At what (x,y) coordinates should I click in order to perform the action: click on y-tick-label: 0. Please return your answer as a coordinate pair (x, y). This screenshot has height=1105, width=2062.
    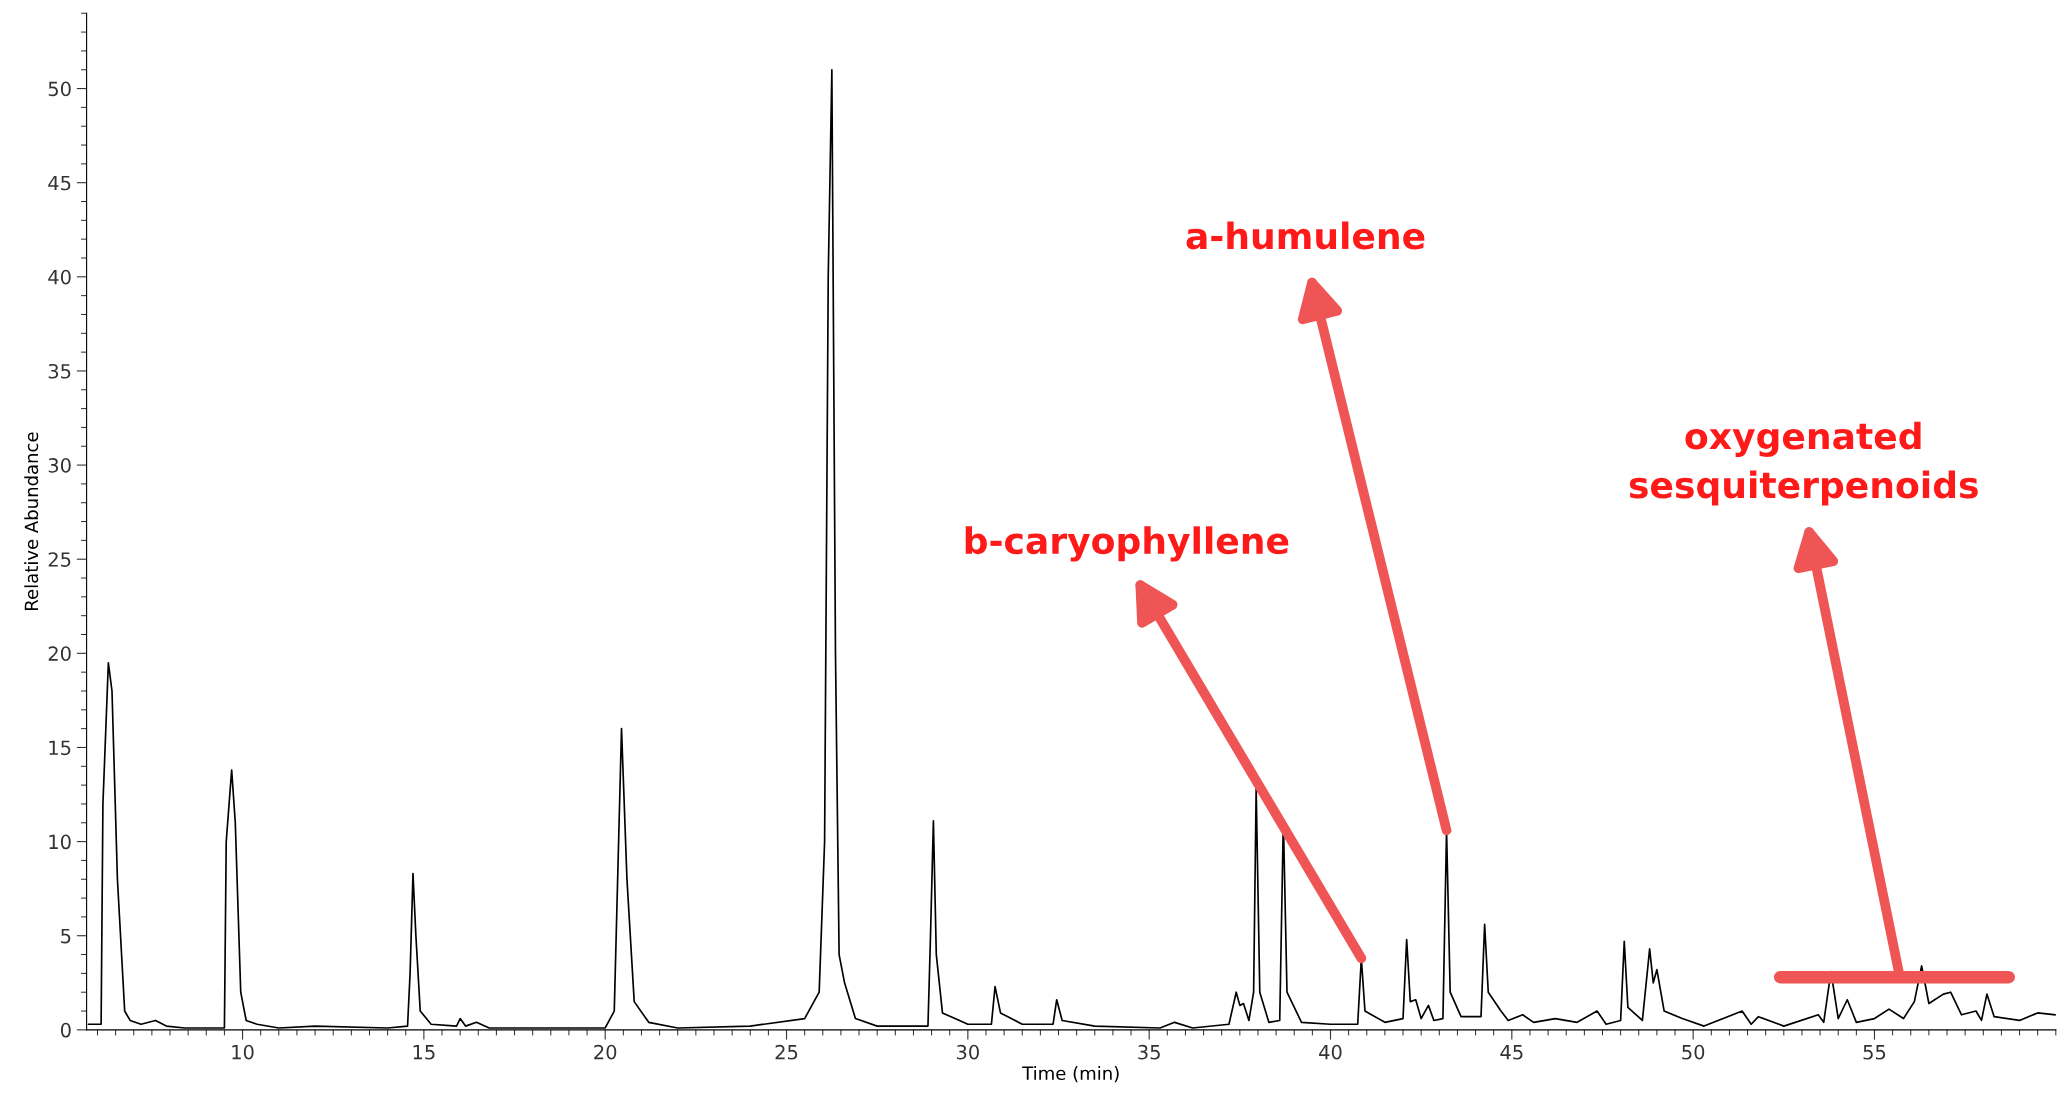
    Looking at the image, I should click on (65, 1030).